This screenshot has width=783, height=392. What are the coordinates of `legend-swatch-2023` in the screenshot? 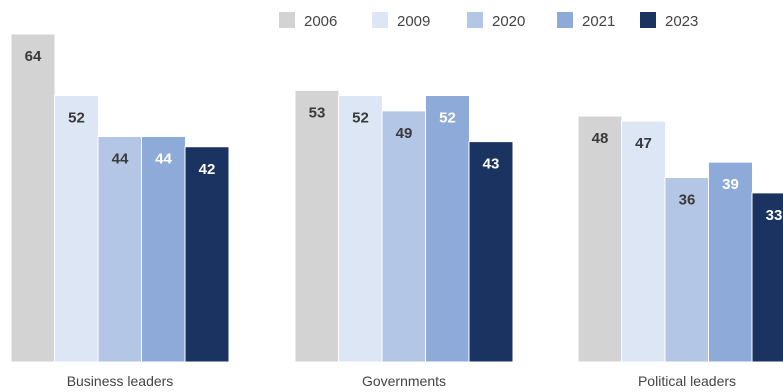 It's located at (648, 20).